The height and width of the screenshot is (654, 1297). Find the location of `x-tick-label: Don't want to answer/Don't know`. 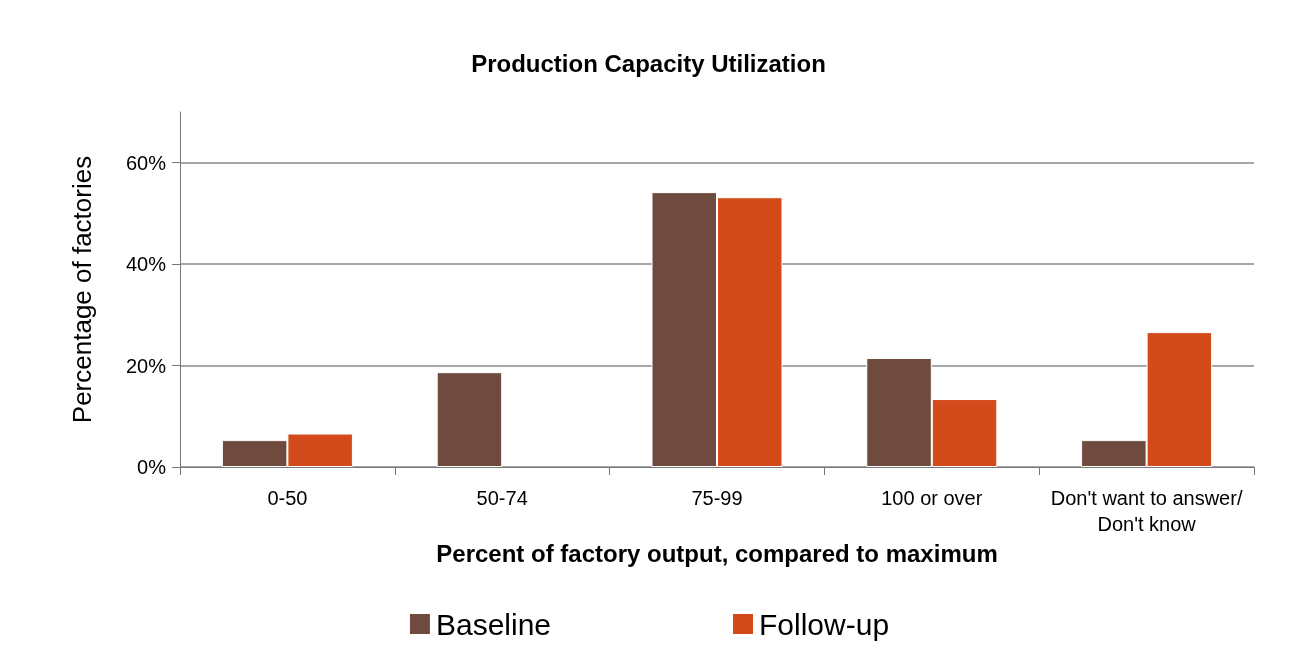

x-tick-label: Don't want to answer/Don't know is located at coordinates (1146, 511).